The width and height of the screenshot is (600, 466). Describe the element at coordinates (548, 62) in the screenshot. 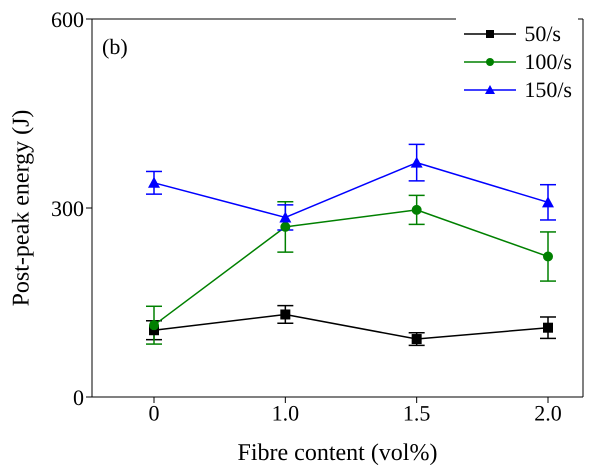

I see `legend-label: 100/s` at that location.